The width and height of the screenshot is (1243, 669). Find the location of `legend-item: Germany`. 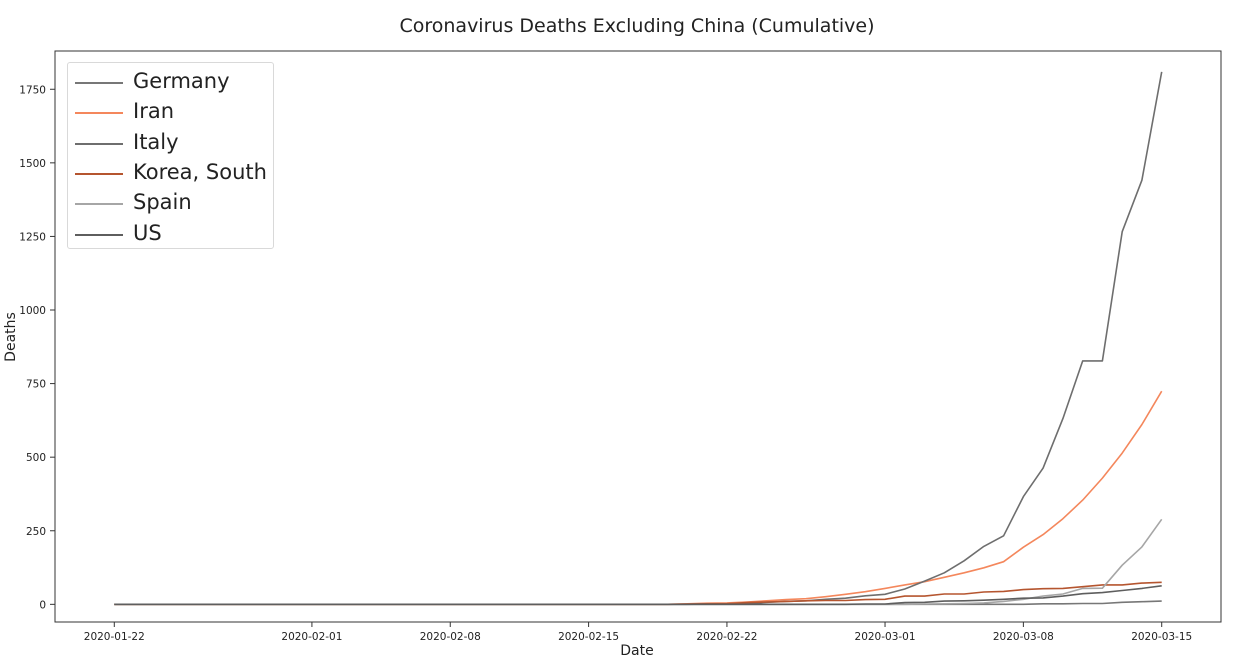

legend-item: Germany is located at coordinates (170, 81).